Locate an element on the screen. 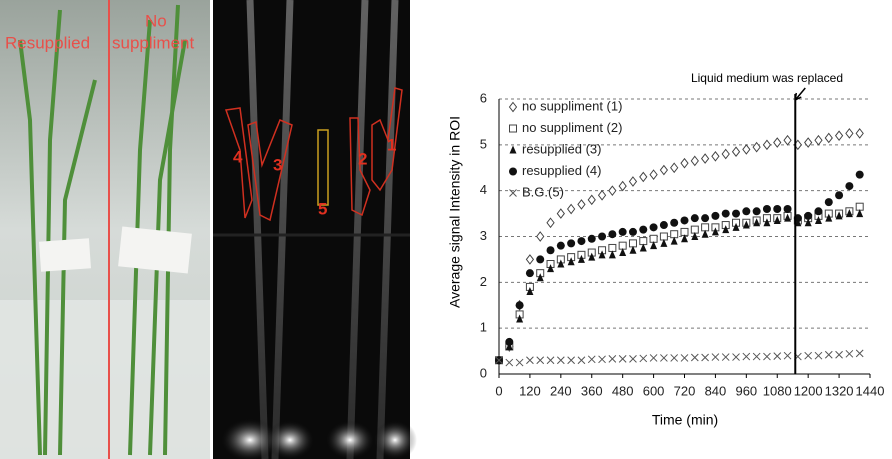 The height and width of the screenshot is (459, 892). legend-label: resupplied (4) is located at coordinates (562, 170).